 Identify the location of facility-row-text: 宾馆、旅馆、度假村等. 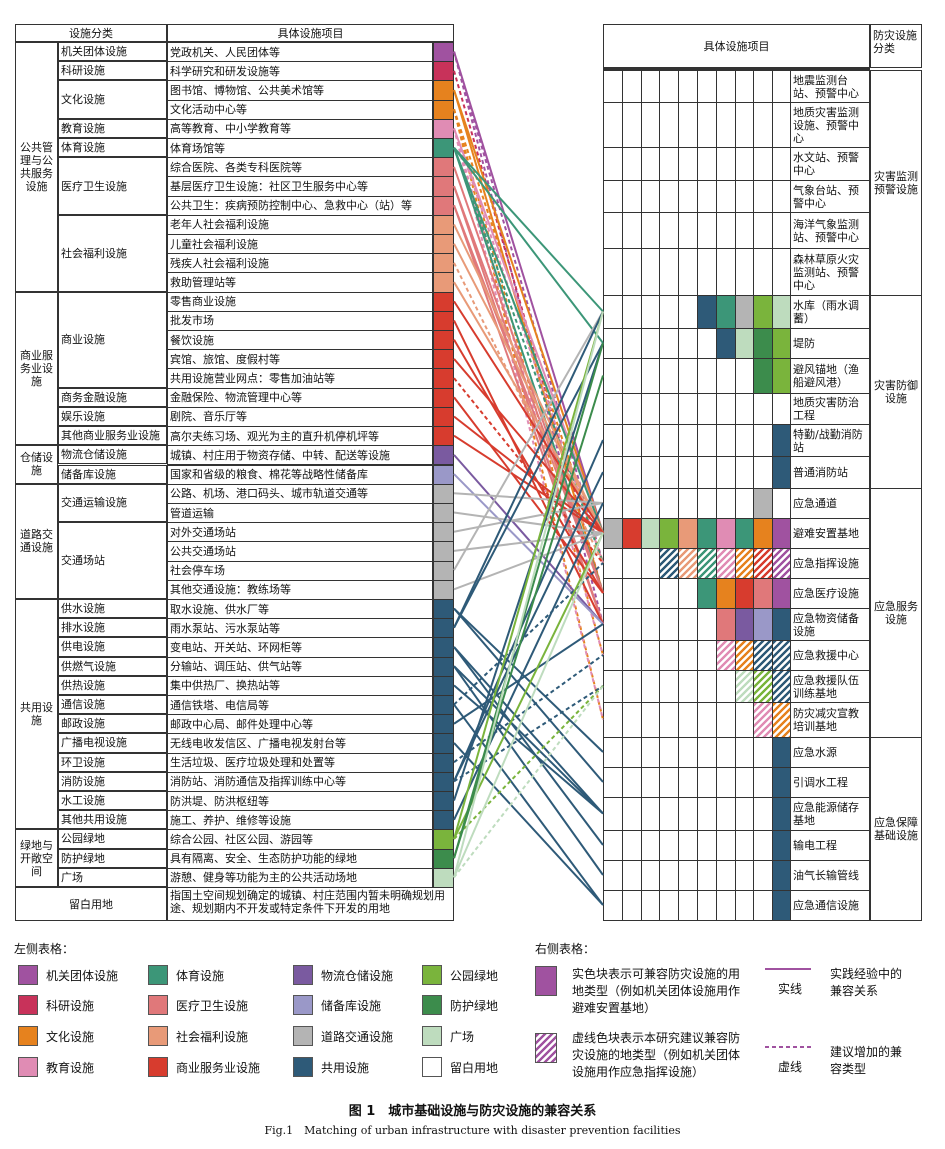
(225, 359).